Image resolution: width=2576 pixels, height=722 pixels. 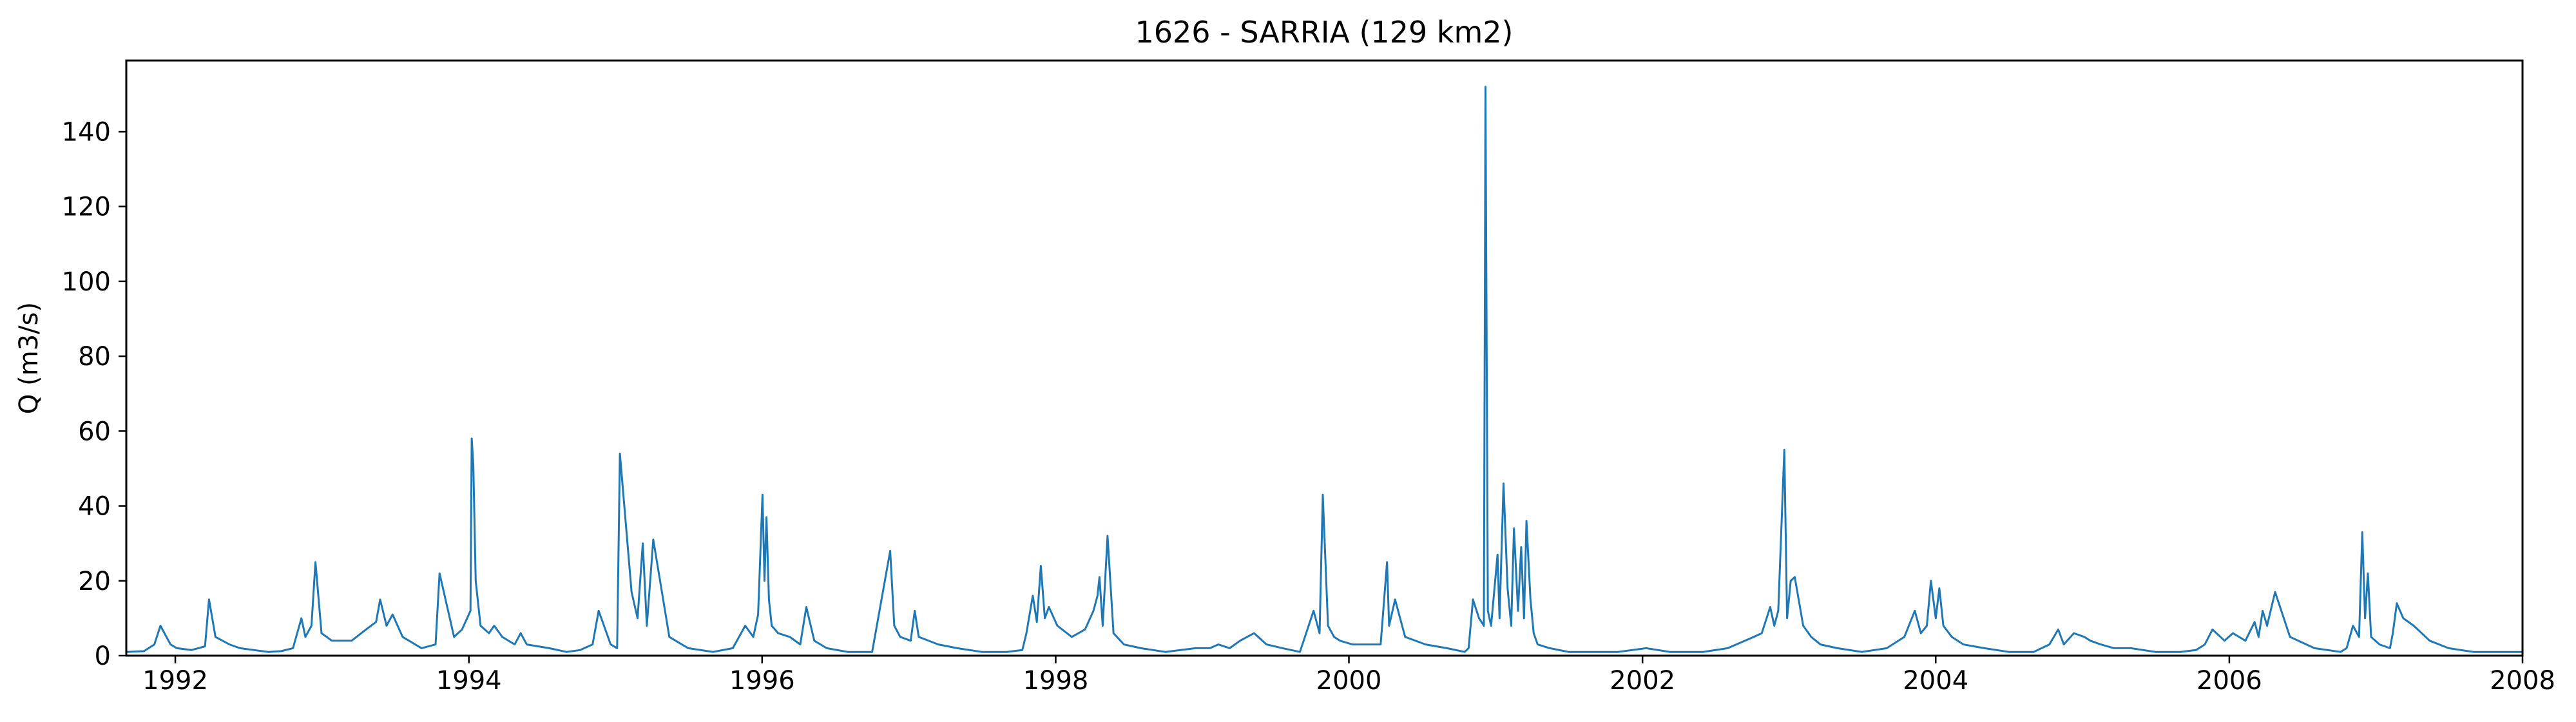 What do you see at coordinates (1324, 32) in the screenshot?
I see `chart-title: 1626 - SARRIA (129 km2)` at bounding box center [1324, 32].